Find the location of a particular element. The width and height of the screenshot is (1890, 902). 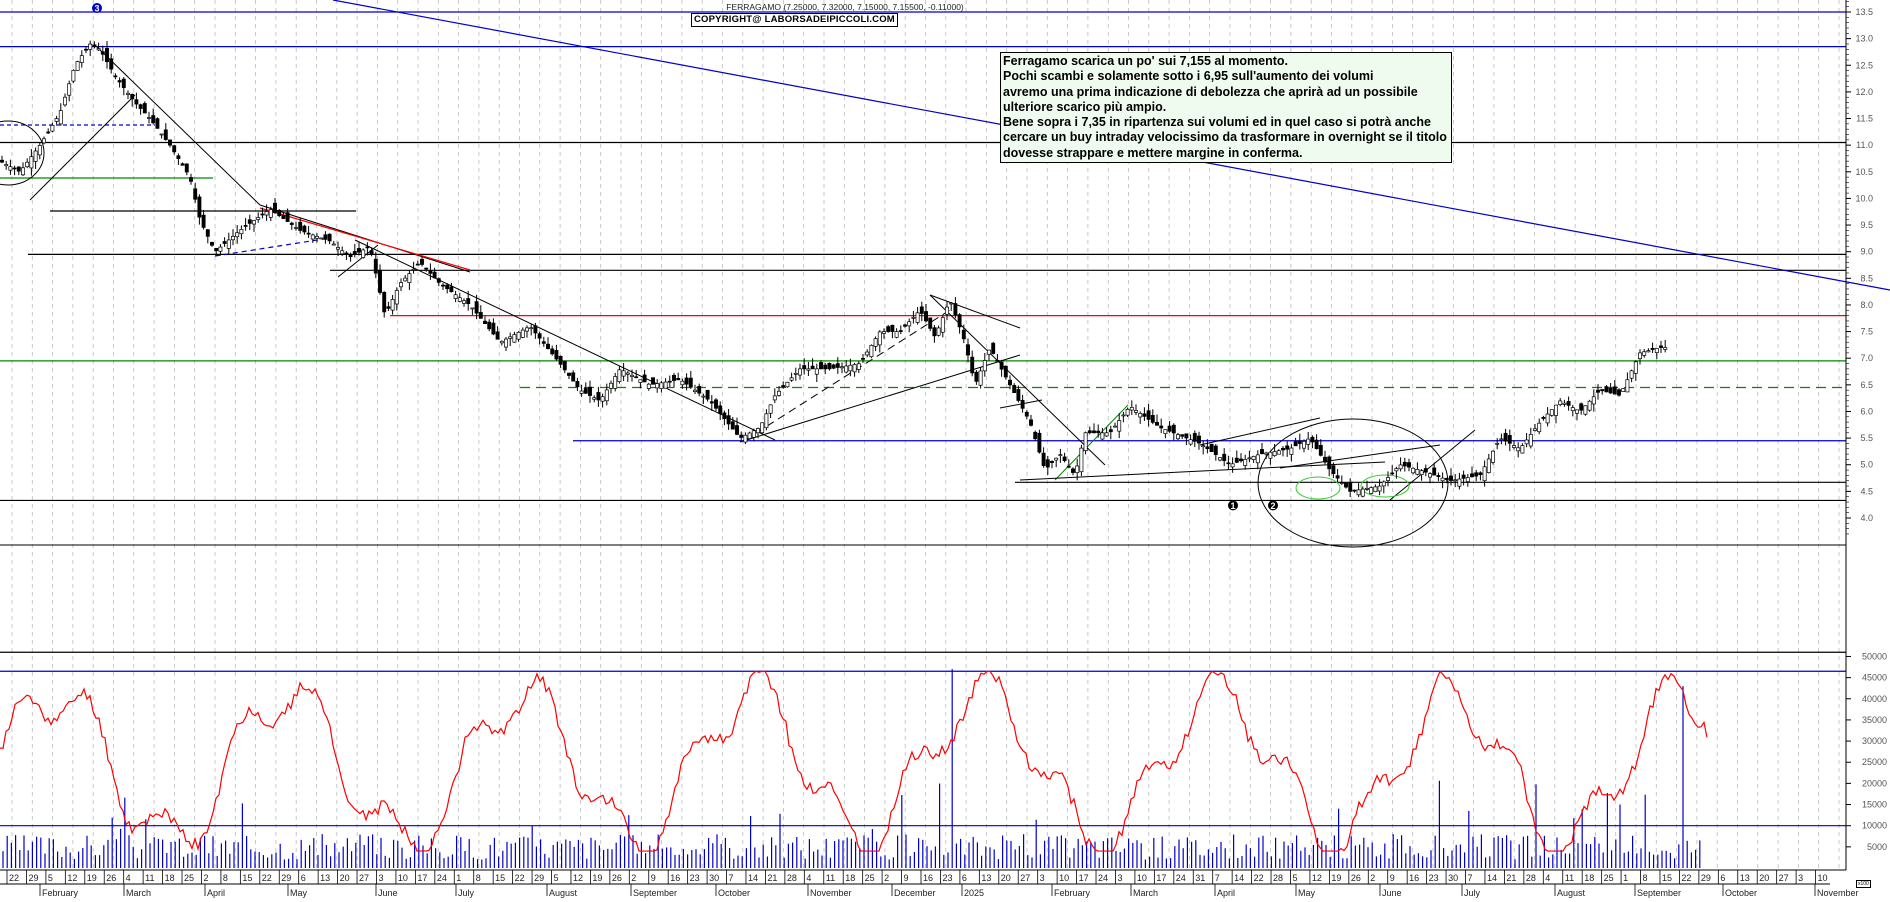

svg-text: September is located at coordinates (1659, 893).